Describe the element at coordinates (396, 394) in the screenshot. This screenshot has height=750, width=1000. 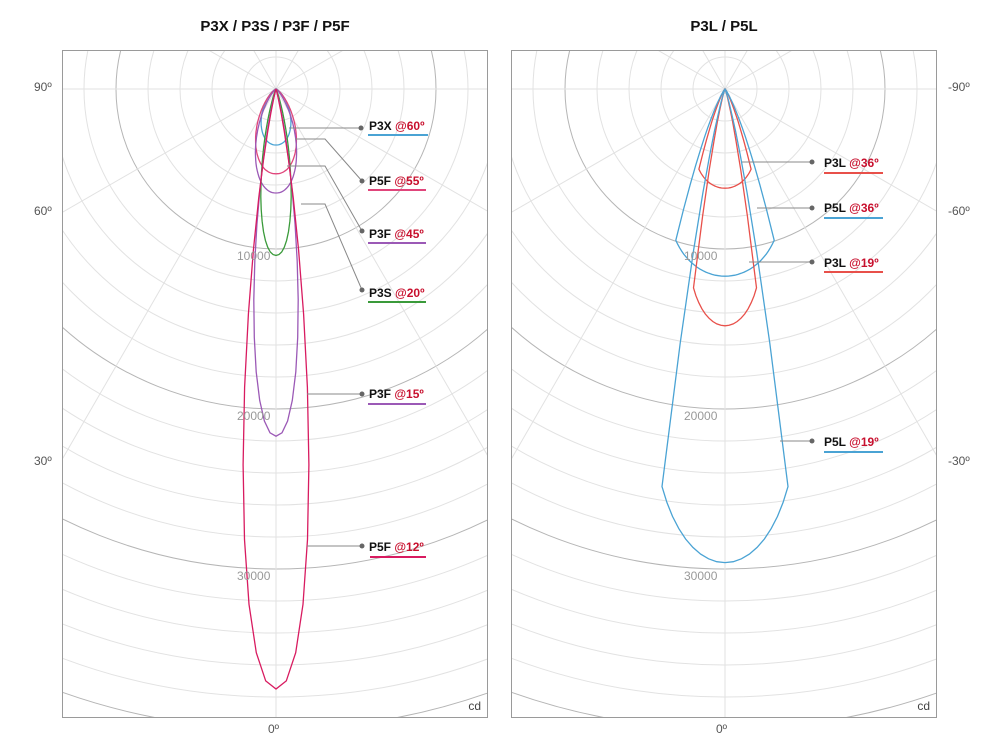
I see `legend-item-p3f-15: P3F @15º` at that location.